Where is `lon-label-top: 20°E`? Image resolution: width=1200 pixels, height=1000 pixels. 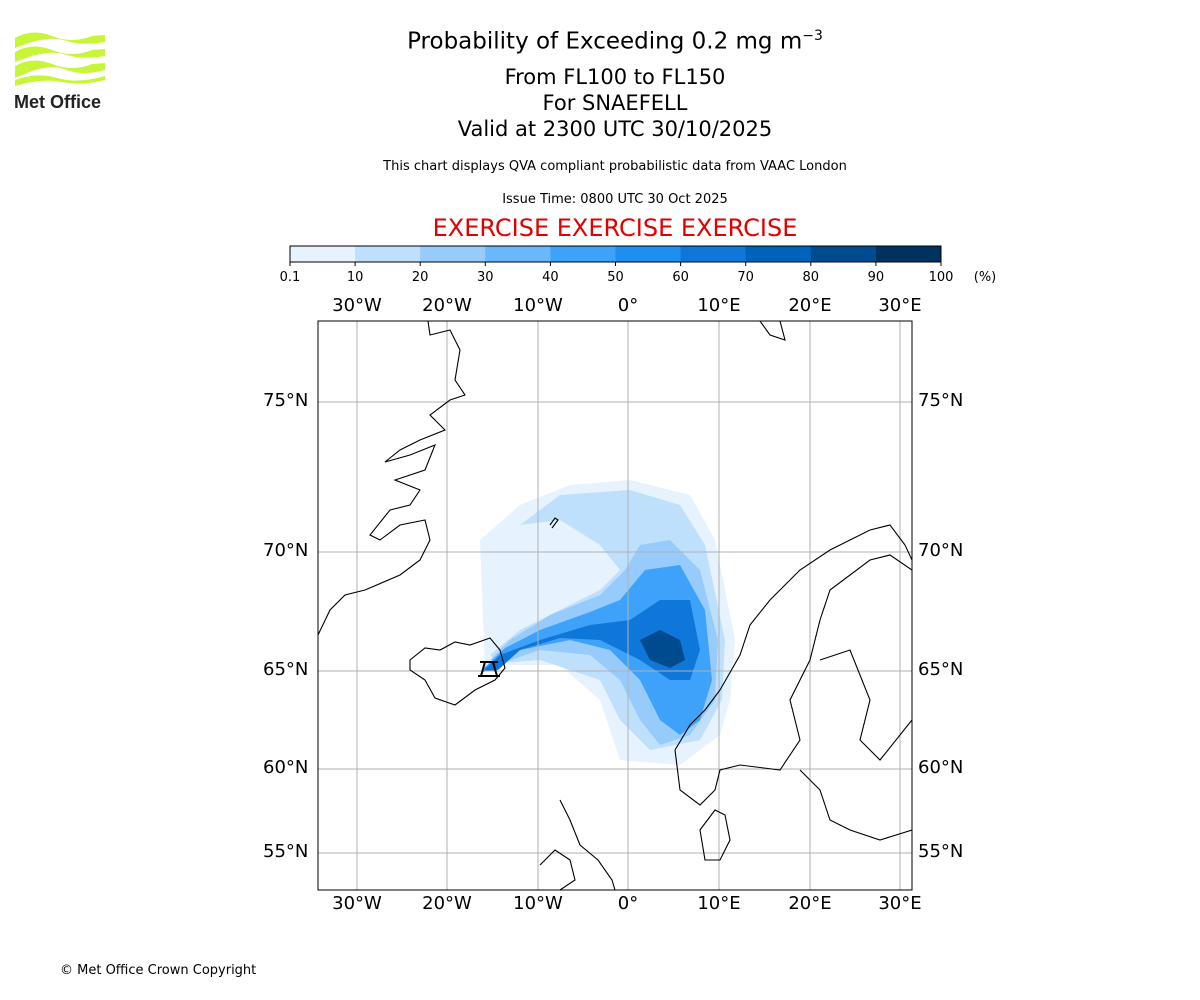
lon-label-top: 20°E is located at coordinates (810, 305).